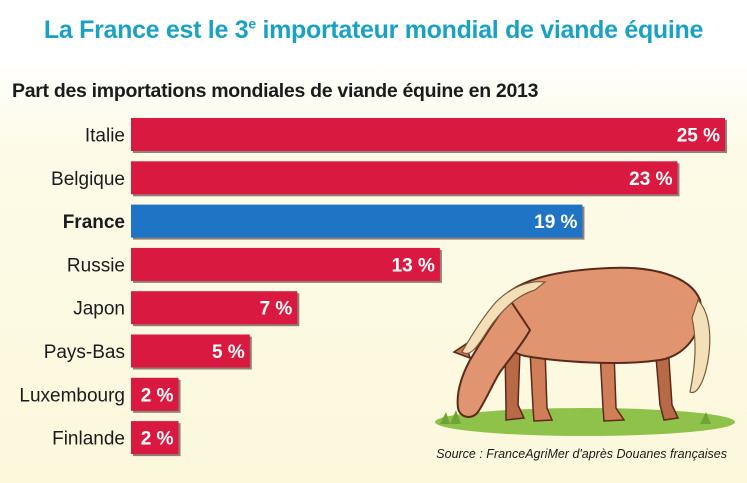 The image size is (747, 483). I want to click on category-label-finlande: Finlande, so click(88, 439).